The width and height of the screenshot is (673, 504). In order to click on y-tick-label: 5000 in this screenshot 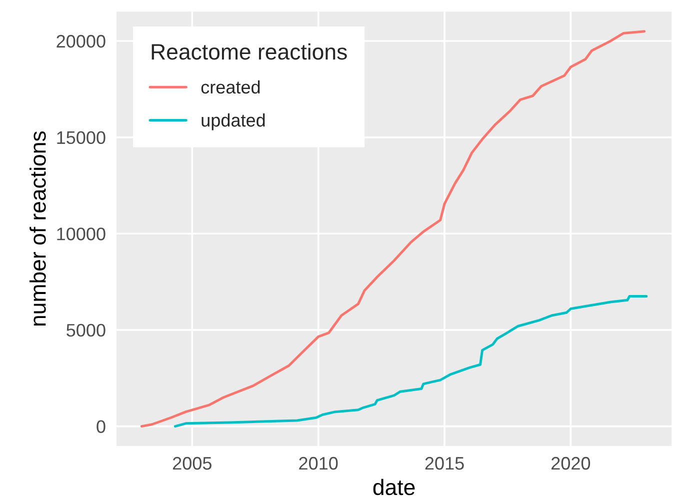, I will do `click(86, 330)`.